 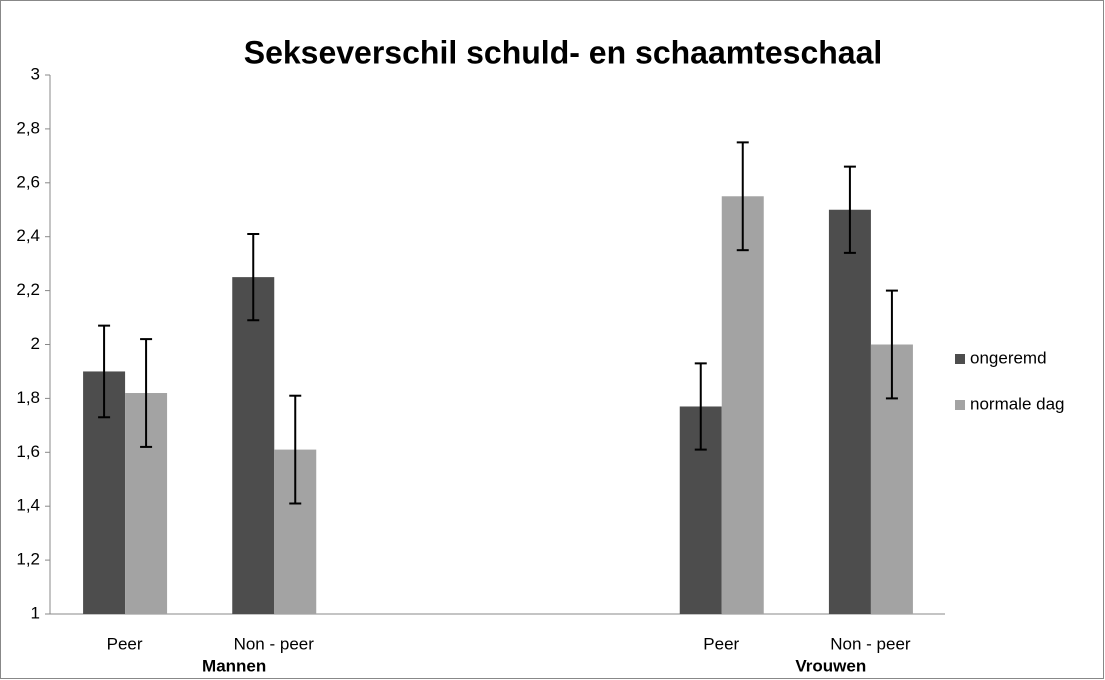 What do you see at coordinates (28, 181) in the screenshot?
I see `y-tick-label: 2,6` at bounding box center [28, 181].